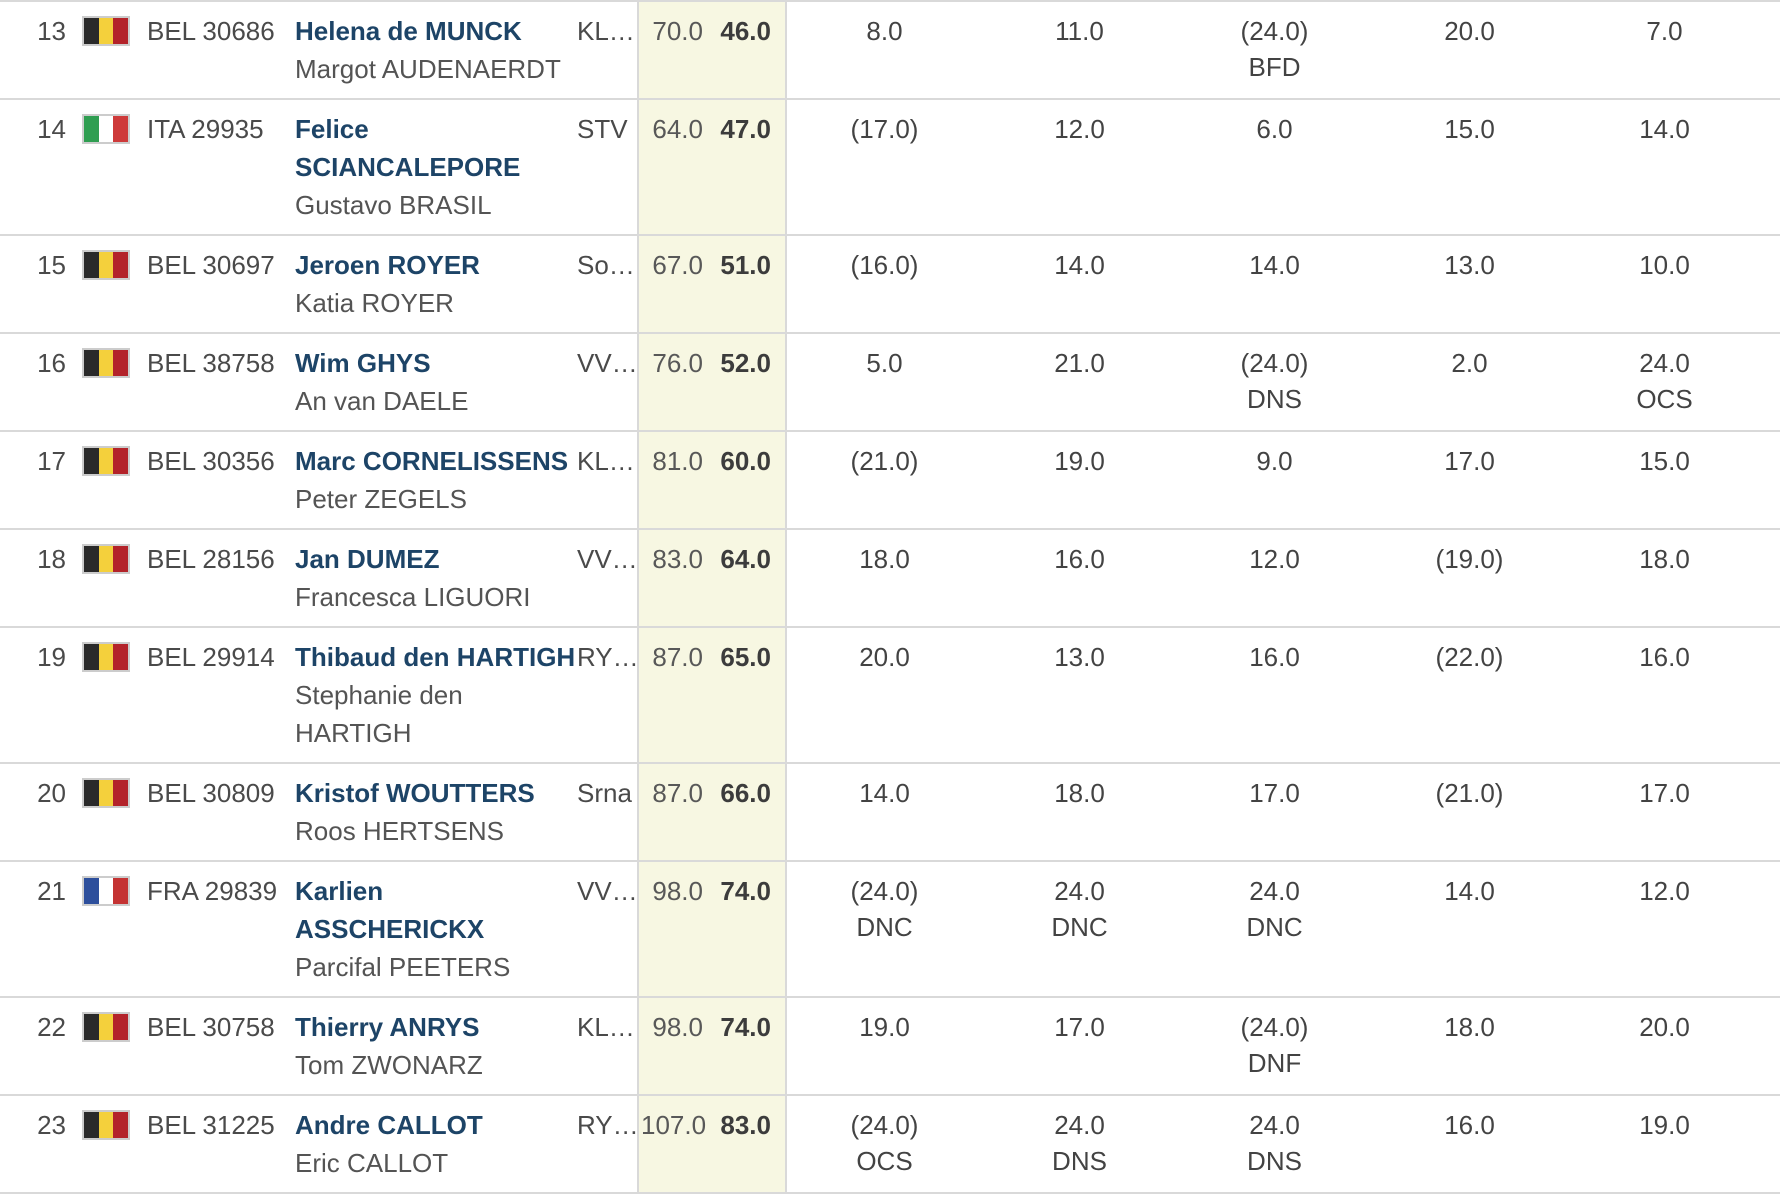 This screenshot has width=1780, height=1200. Describe the element at coordinates (1274, 1063) in the screenshot. I see `race-scoring-code: DNF` at that location.